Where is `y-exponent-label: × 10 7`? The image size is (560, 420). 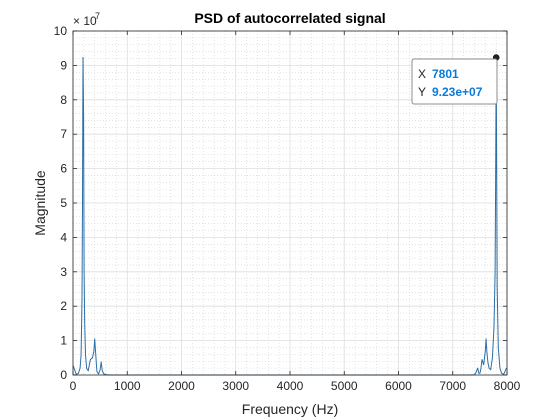
y-exponent-label: × 10 7 is located at coordinates (86, 19).